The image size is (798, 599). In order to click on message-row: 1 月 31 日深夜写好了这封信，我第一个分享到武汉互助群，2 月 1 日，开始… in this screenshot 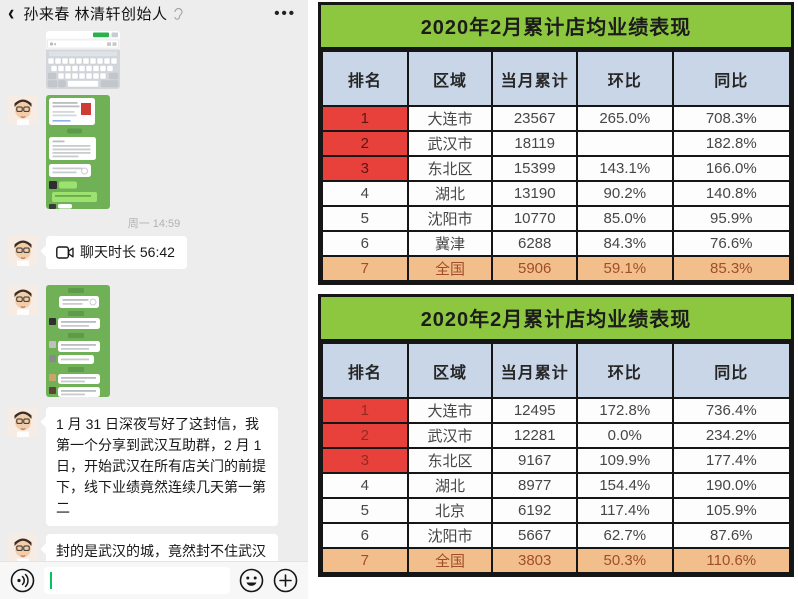, I will do `click(154, 466)`.